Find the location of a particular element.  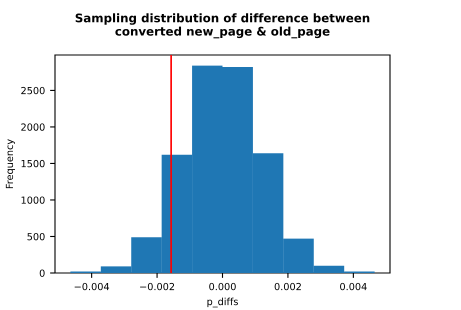

x-axis-title: p_diffs is located at coordinates (222, 303).